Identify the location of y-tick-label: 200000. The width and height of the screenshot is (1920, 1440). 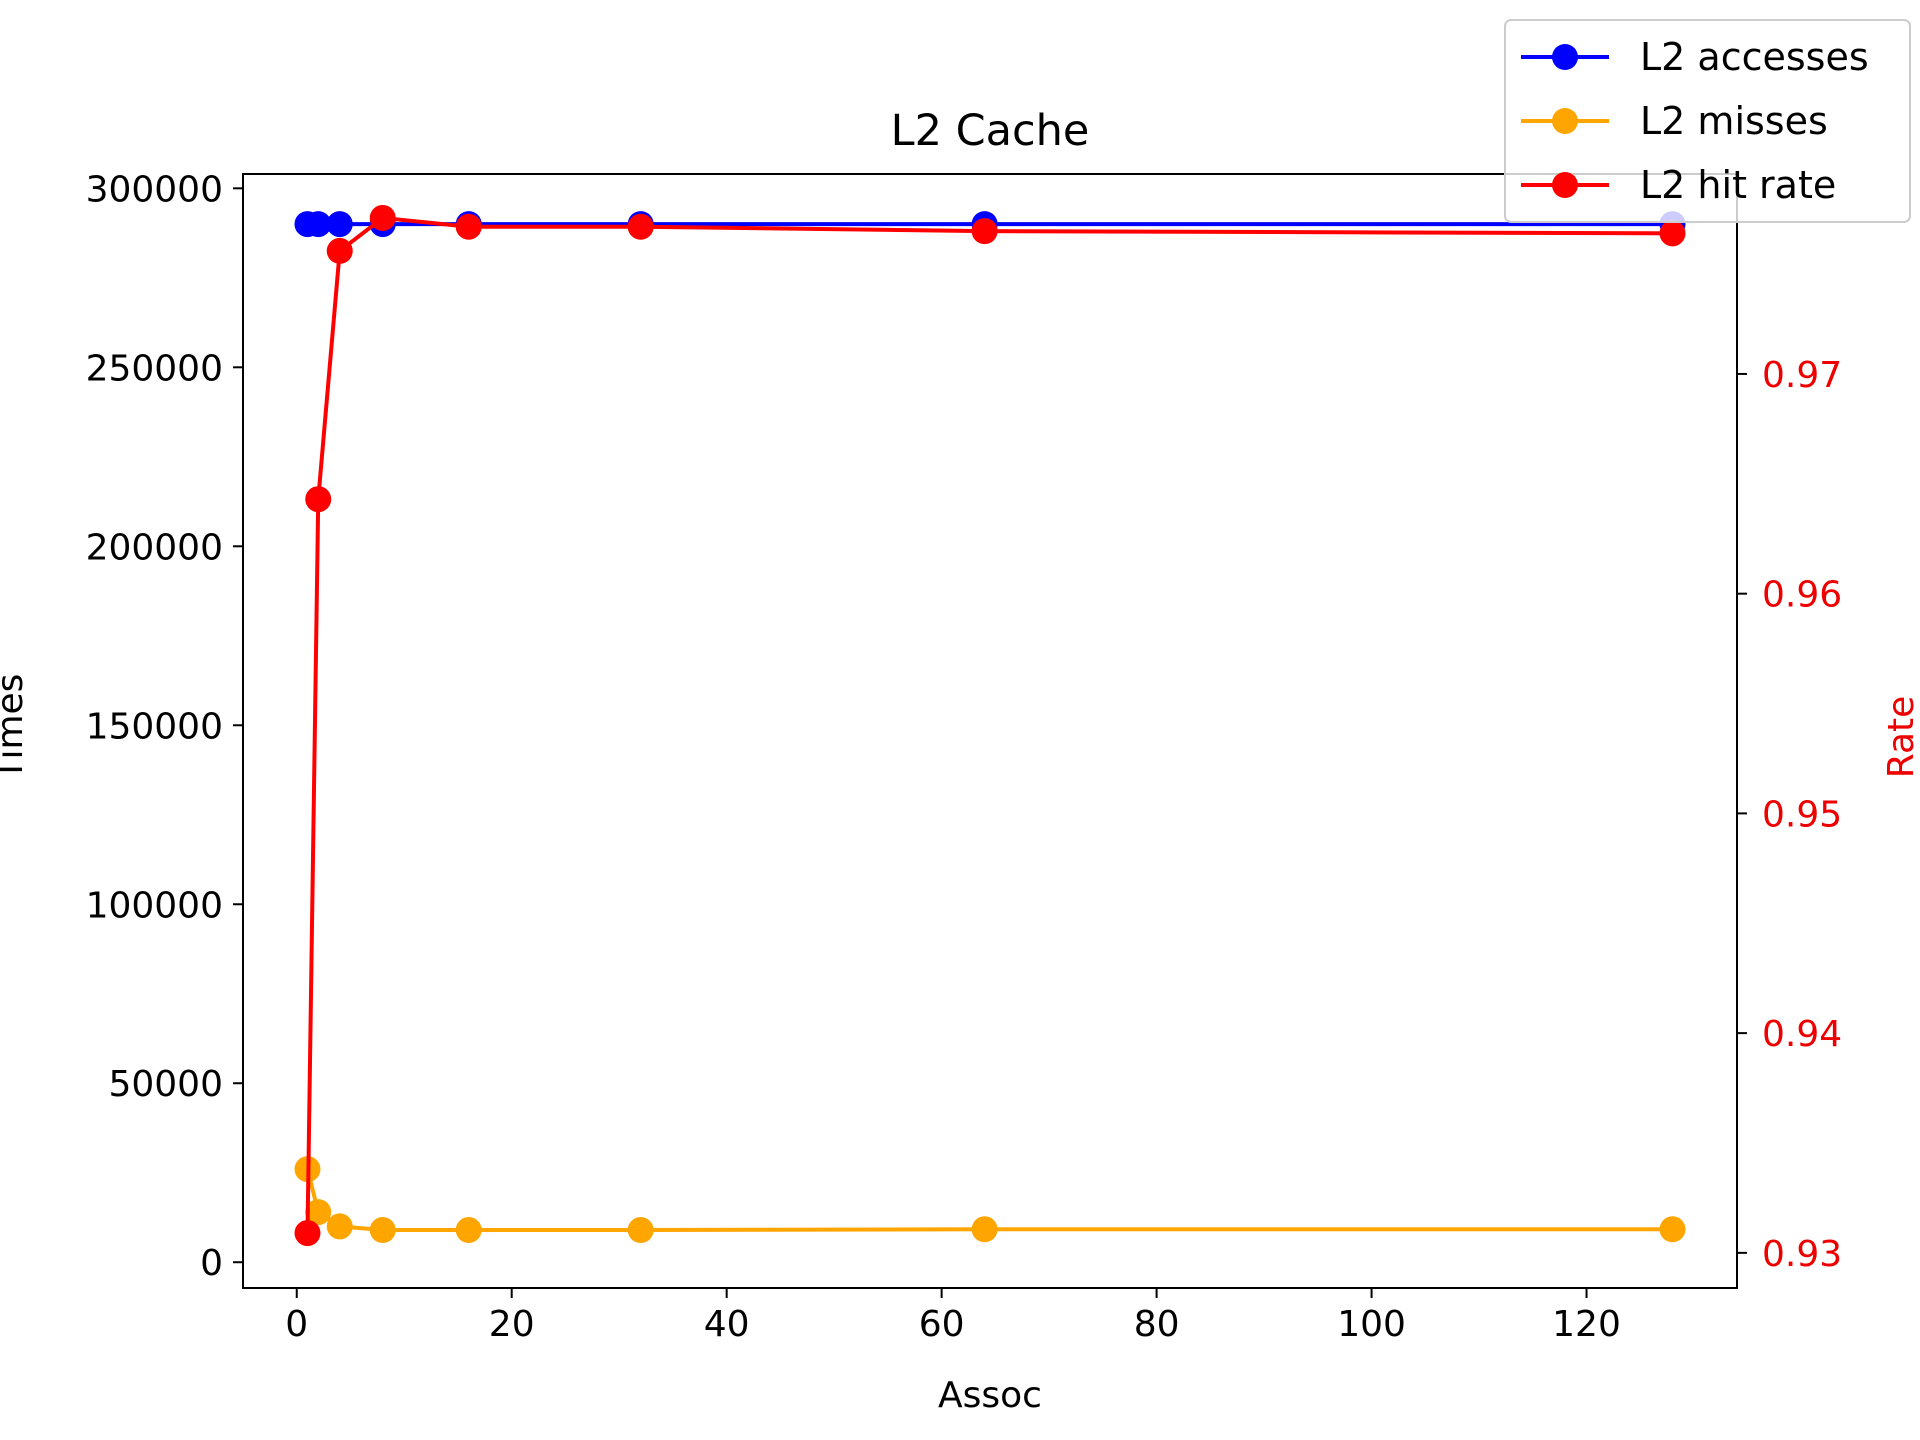
(154, 547).